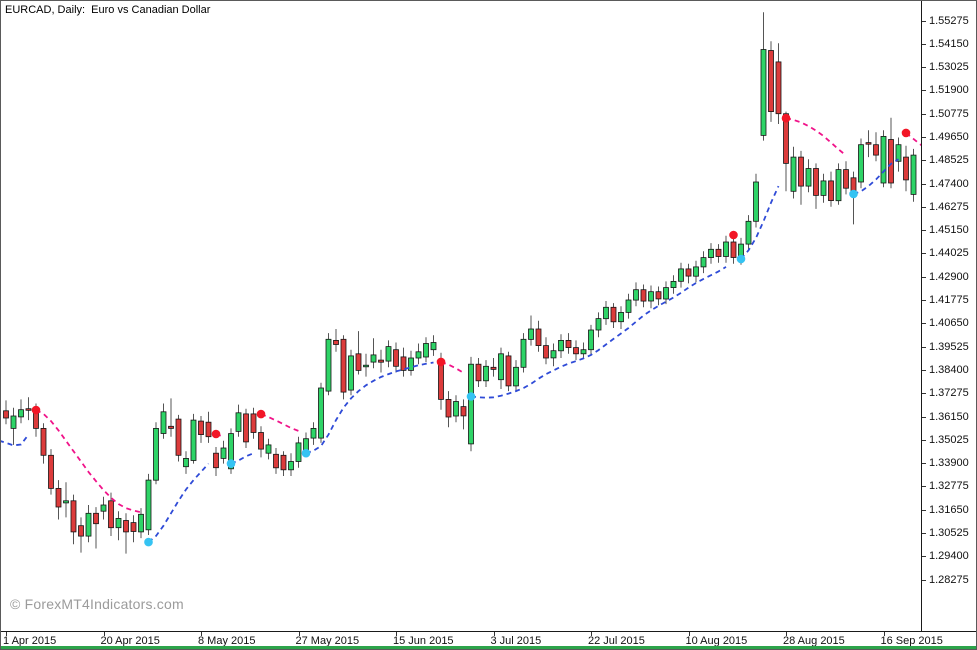 Image resolution: width=977 pixels, height=650 pixels. Describe the element at coordinates (949, 253) in the screenshot. I see `price-axis-label: 1.44025` at that location.